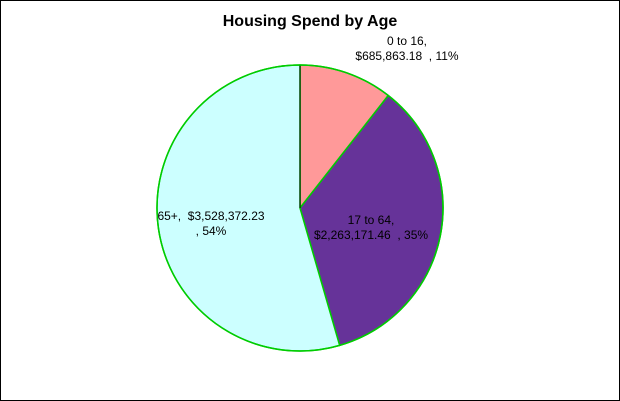 This screenshot has height=401, width=620. What do you see at coordinates (310, 21) in the screenshot?
I see `chart-title: Housing Spend by Age` at bounding box center [310, 21].